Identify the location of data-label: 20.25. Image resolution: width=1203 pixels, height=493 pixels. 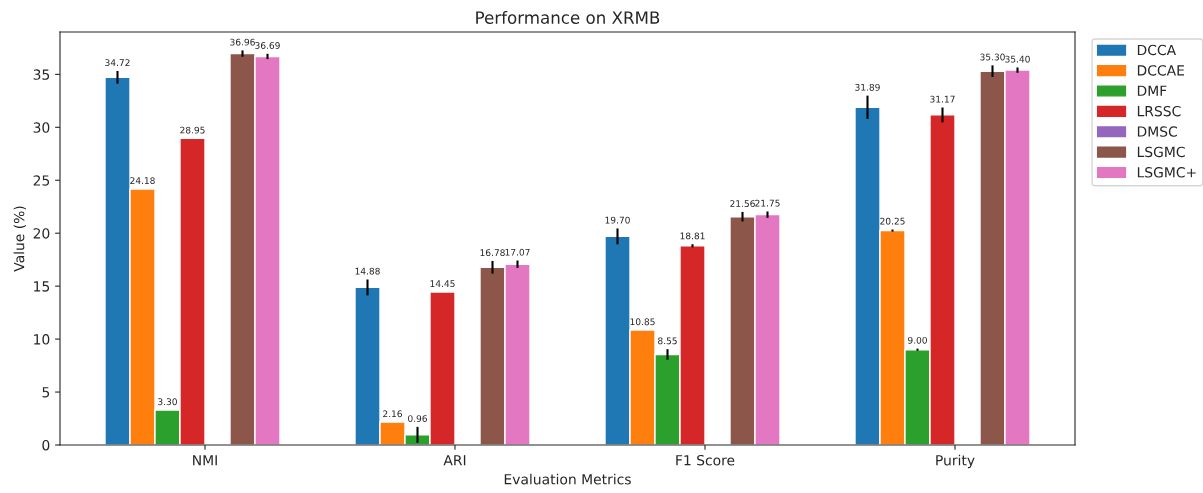
(892, 221).